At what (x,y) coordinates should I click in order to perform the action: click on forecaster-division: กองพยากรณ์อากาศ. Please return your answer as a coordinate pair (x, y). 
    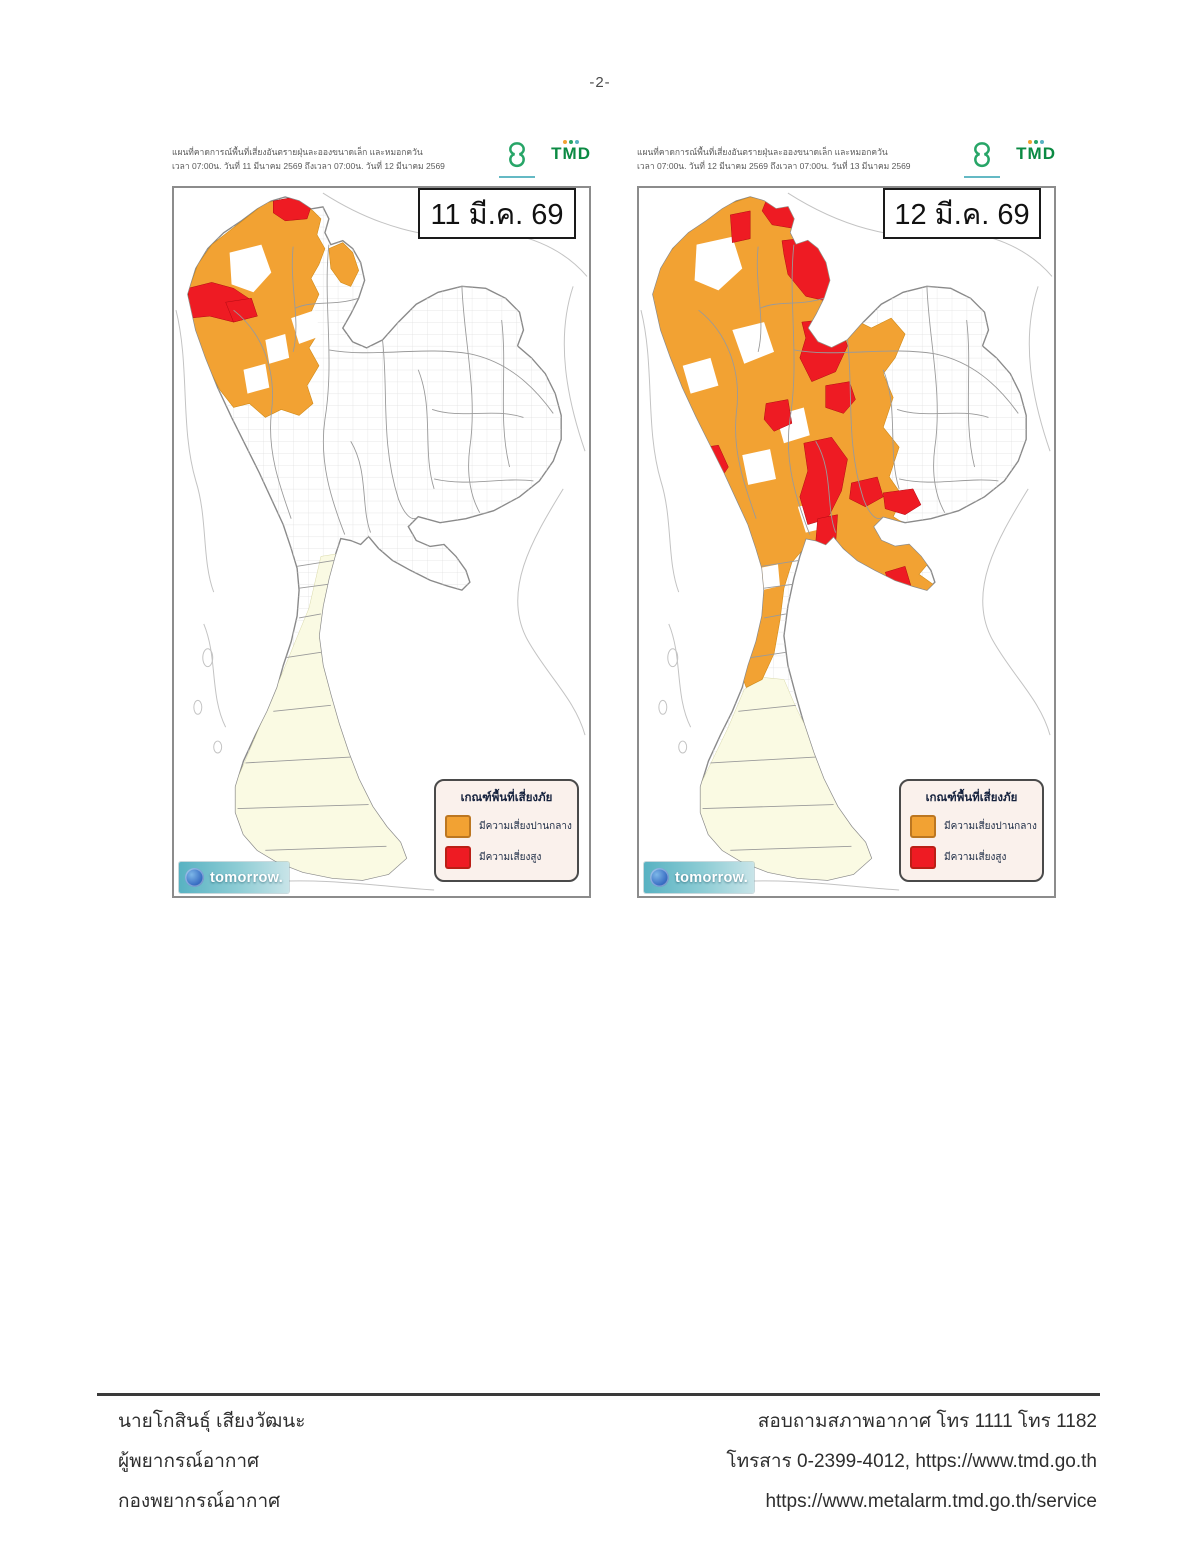
    Looking at the image, I should click on (199, 1501).